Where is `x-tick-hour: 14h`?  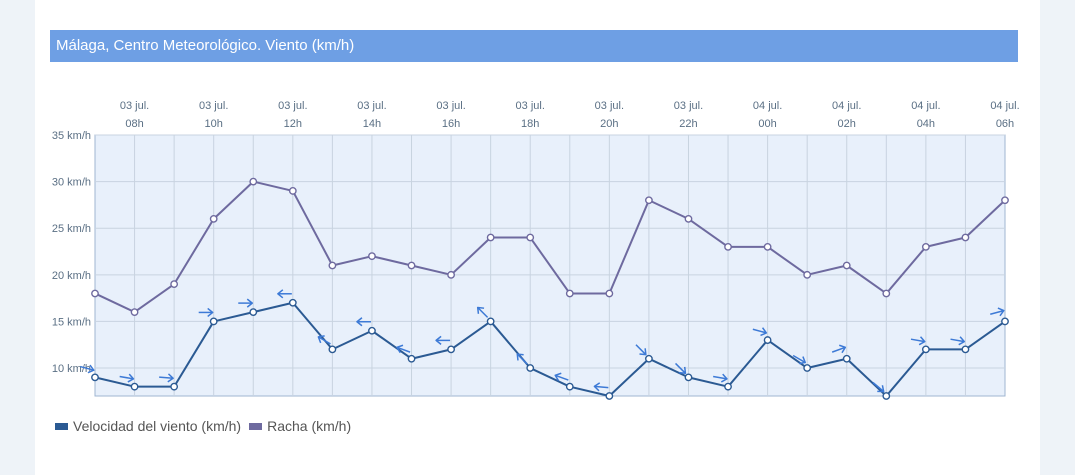 x-tick-hour: 14h is located at coordinates (372, 124).